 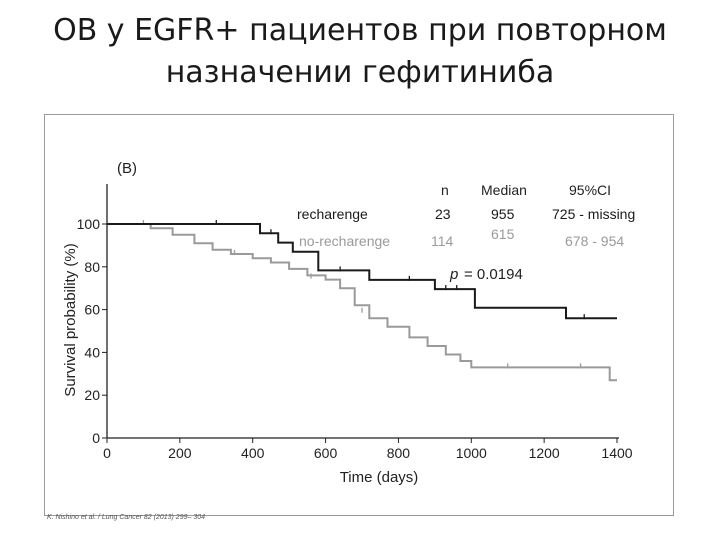 What do you see at coordinates (344, 241) in the screenshot?
I see `table-row-norecharenge-label: no-recharenge` at bounding box center [344, 241].